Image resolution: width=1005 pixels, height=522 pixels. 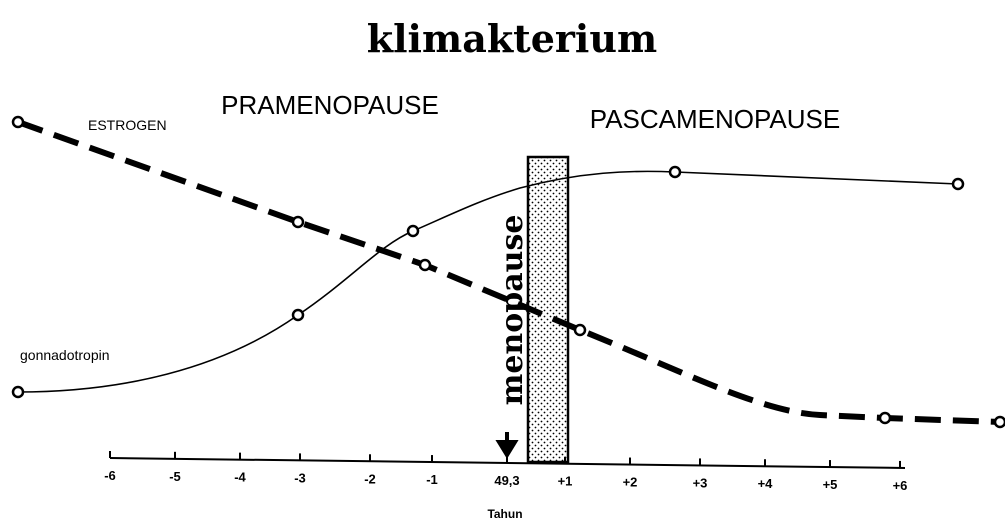 What do you see at coordinates (830, 484) in the screenshot?
I see `tick-label: +5` at bounding box center [830, 484].